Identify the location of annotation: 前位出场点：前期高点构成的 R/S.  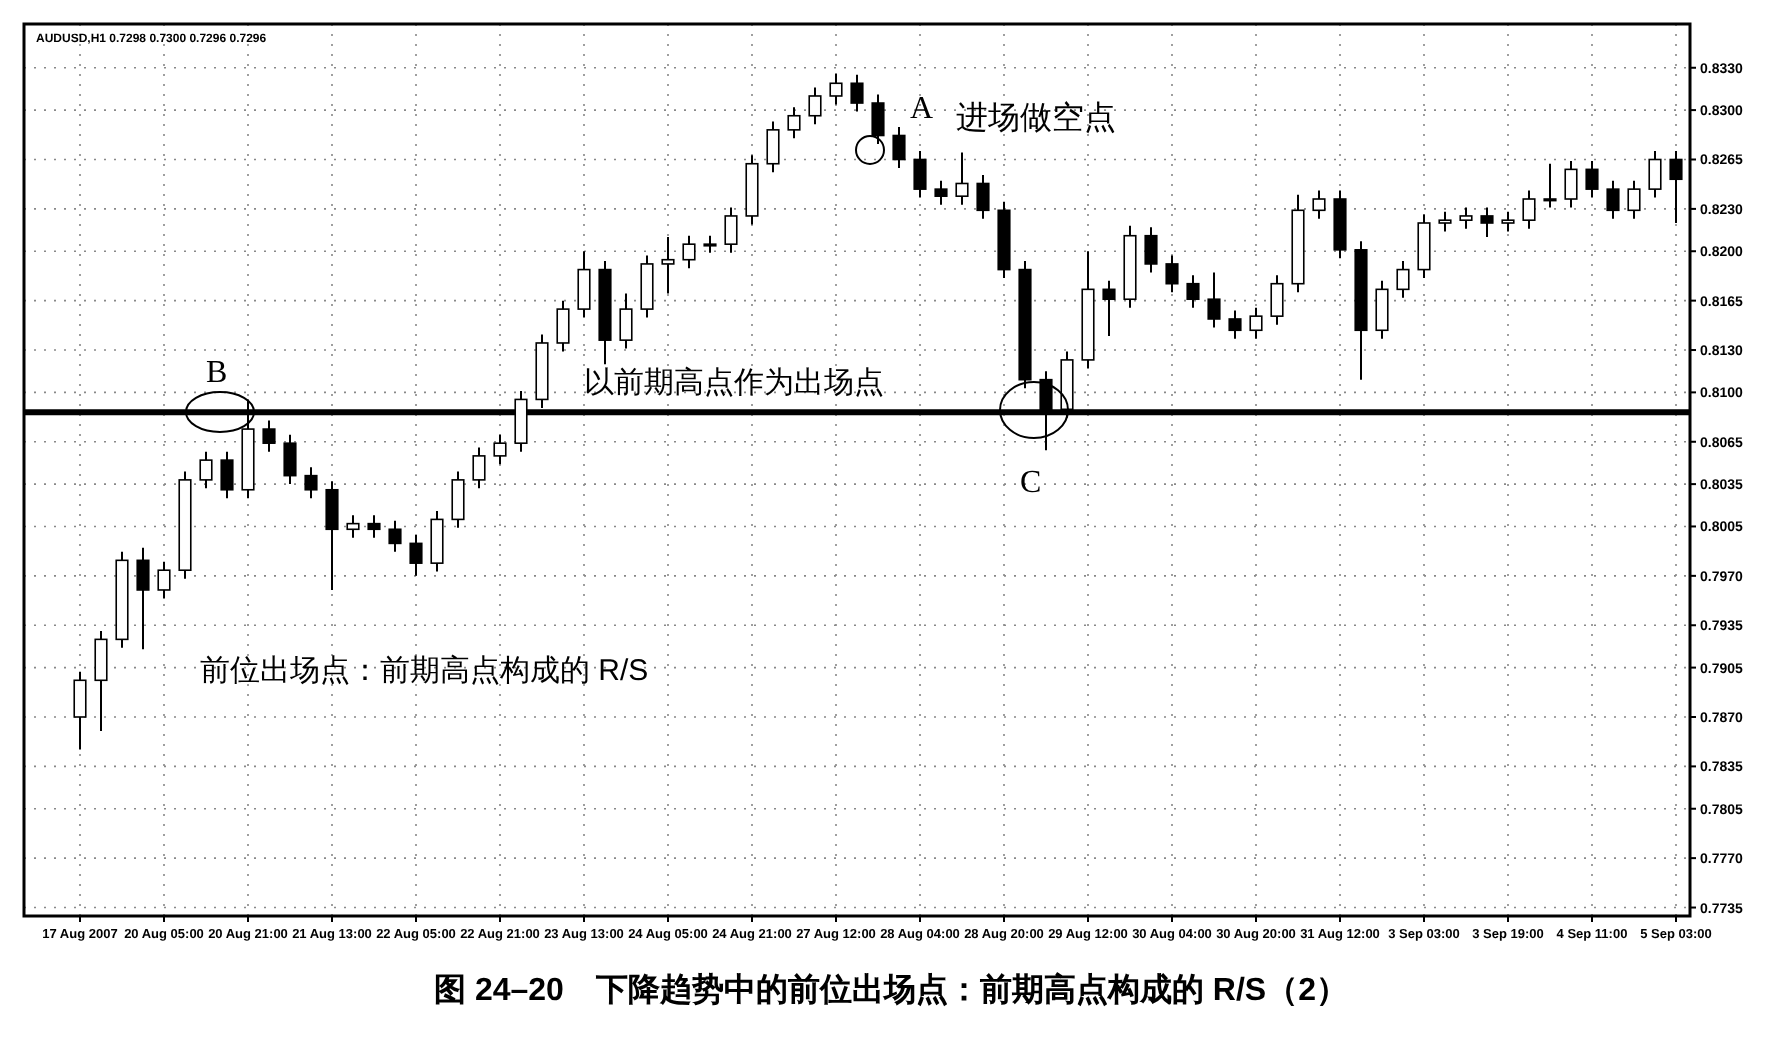
(424, 671).